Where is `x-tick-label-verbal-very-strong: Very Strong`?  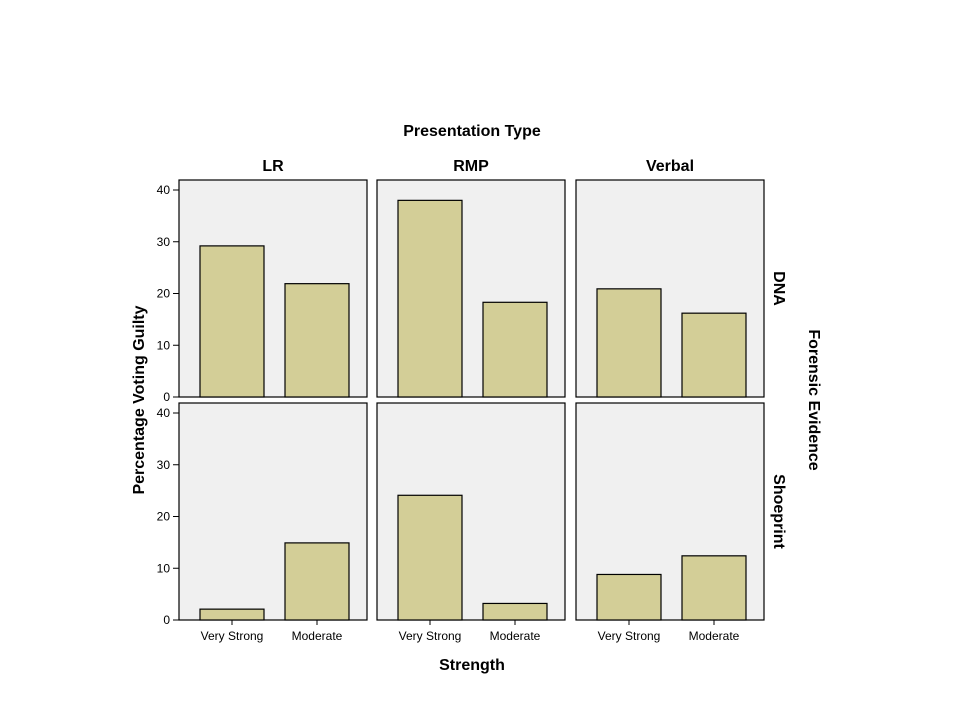 x-tick-label-verbal-very-strong: Very Strong is located at coordinates (629, 636).